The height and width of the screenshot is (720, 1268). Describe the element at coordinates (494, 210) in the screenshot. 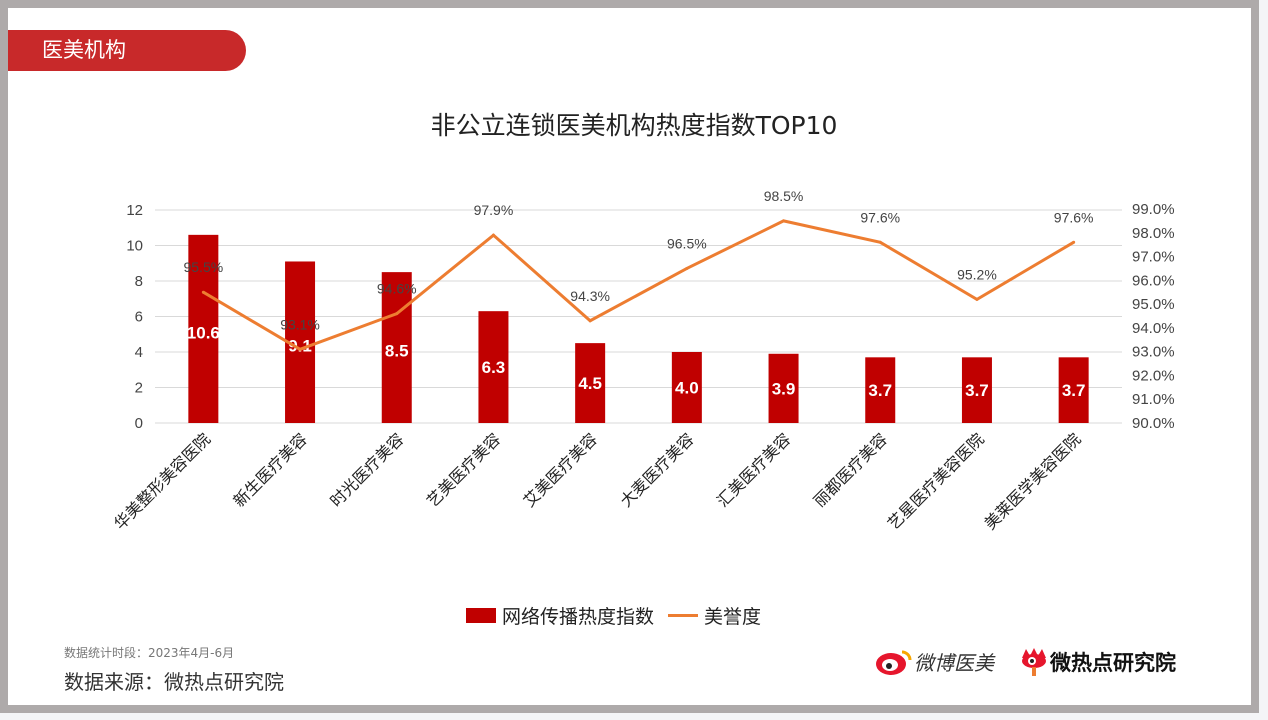

I see `line-data-label: 97.9%` at that location.